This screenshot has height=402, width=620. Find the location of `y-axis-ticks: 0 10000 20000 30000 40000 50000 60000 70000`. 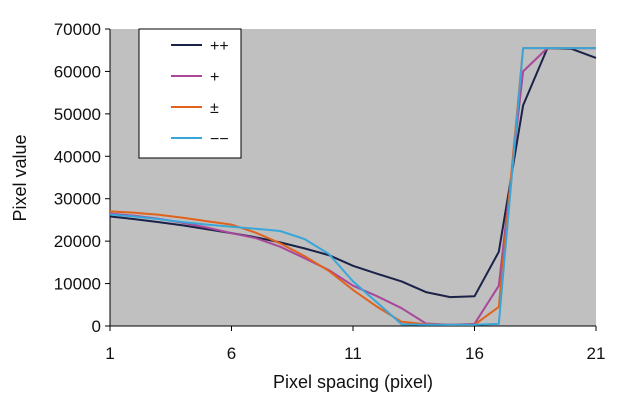

y-axis-ticks: 0 10000 20000 30000 40000 50000 60000 70000 is located at coordinates (82, 178).